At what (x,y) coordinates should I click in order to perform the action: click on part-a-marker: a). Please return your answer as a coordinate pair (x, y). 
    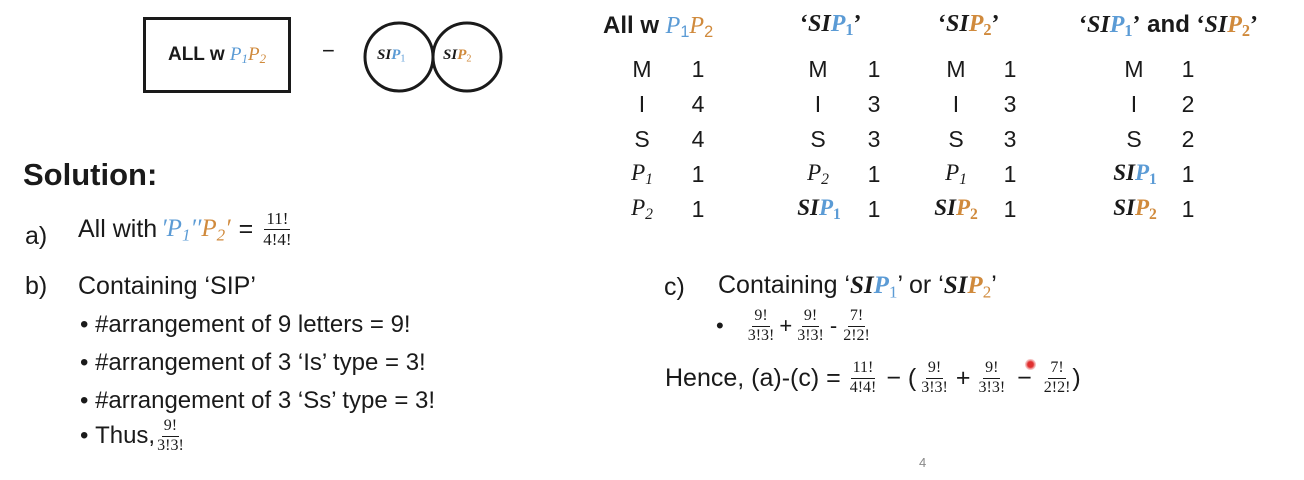
    Looking at the image, I should click on (36, 236).